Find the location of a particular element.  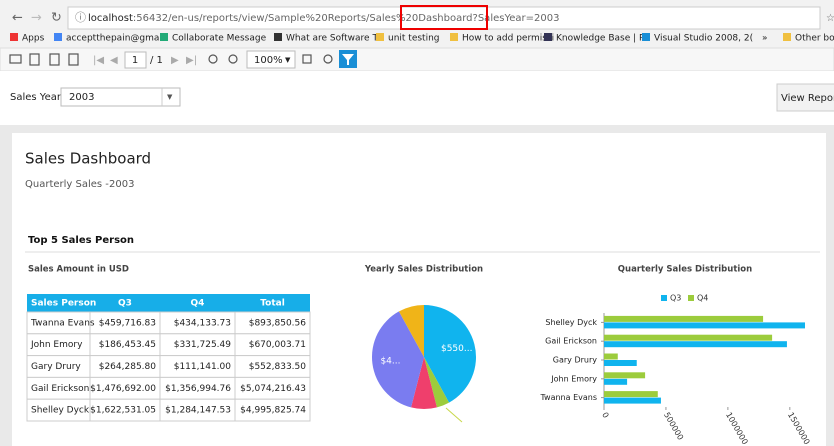

filter-icon is located at coordinates (348, 59).